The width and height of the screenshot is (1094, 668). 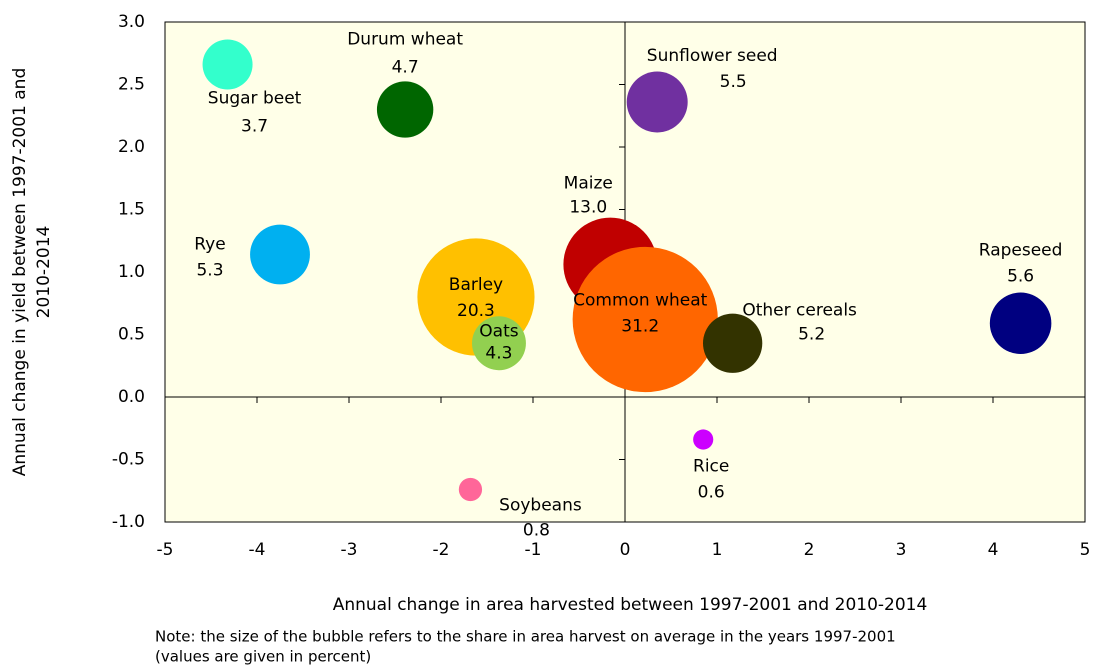 I want to click on data-label: 5.2, so click(x=811, y=334).